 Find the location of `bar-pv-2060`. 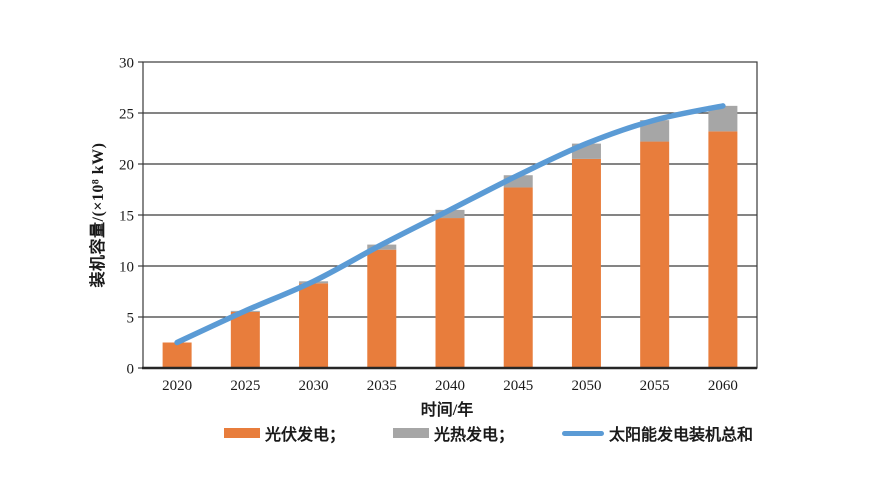

bar-pv-2060 is located at coordinates (723, 249).